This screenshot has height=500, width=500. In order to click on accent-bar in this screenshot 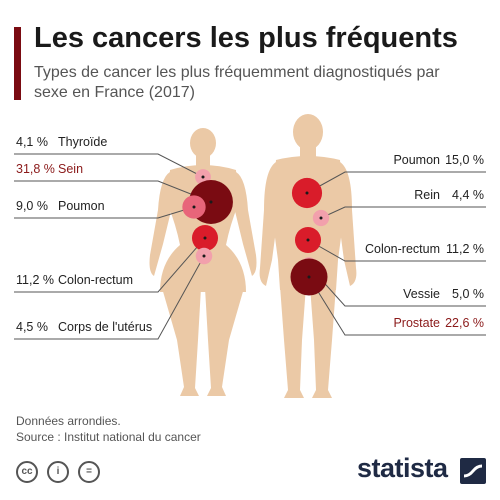, I will do `click(17, 63)`.